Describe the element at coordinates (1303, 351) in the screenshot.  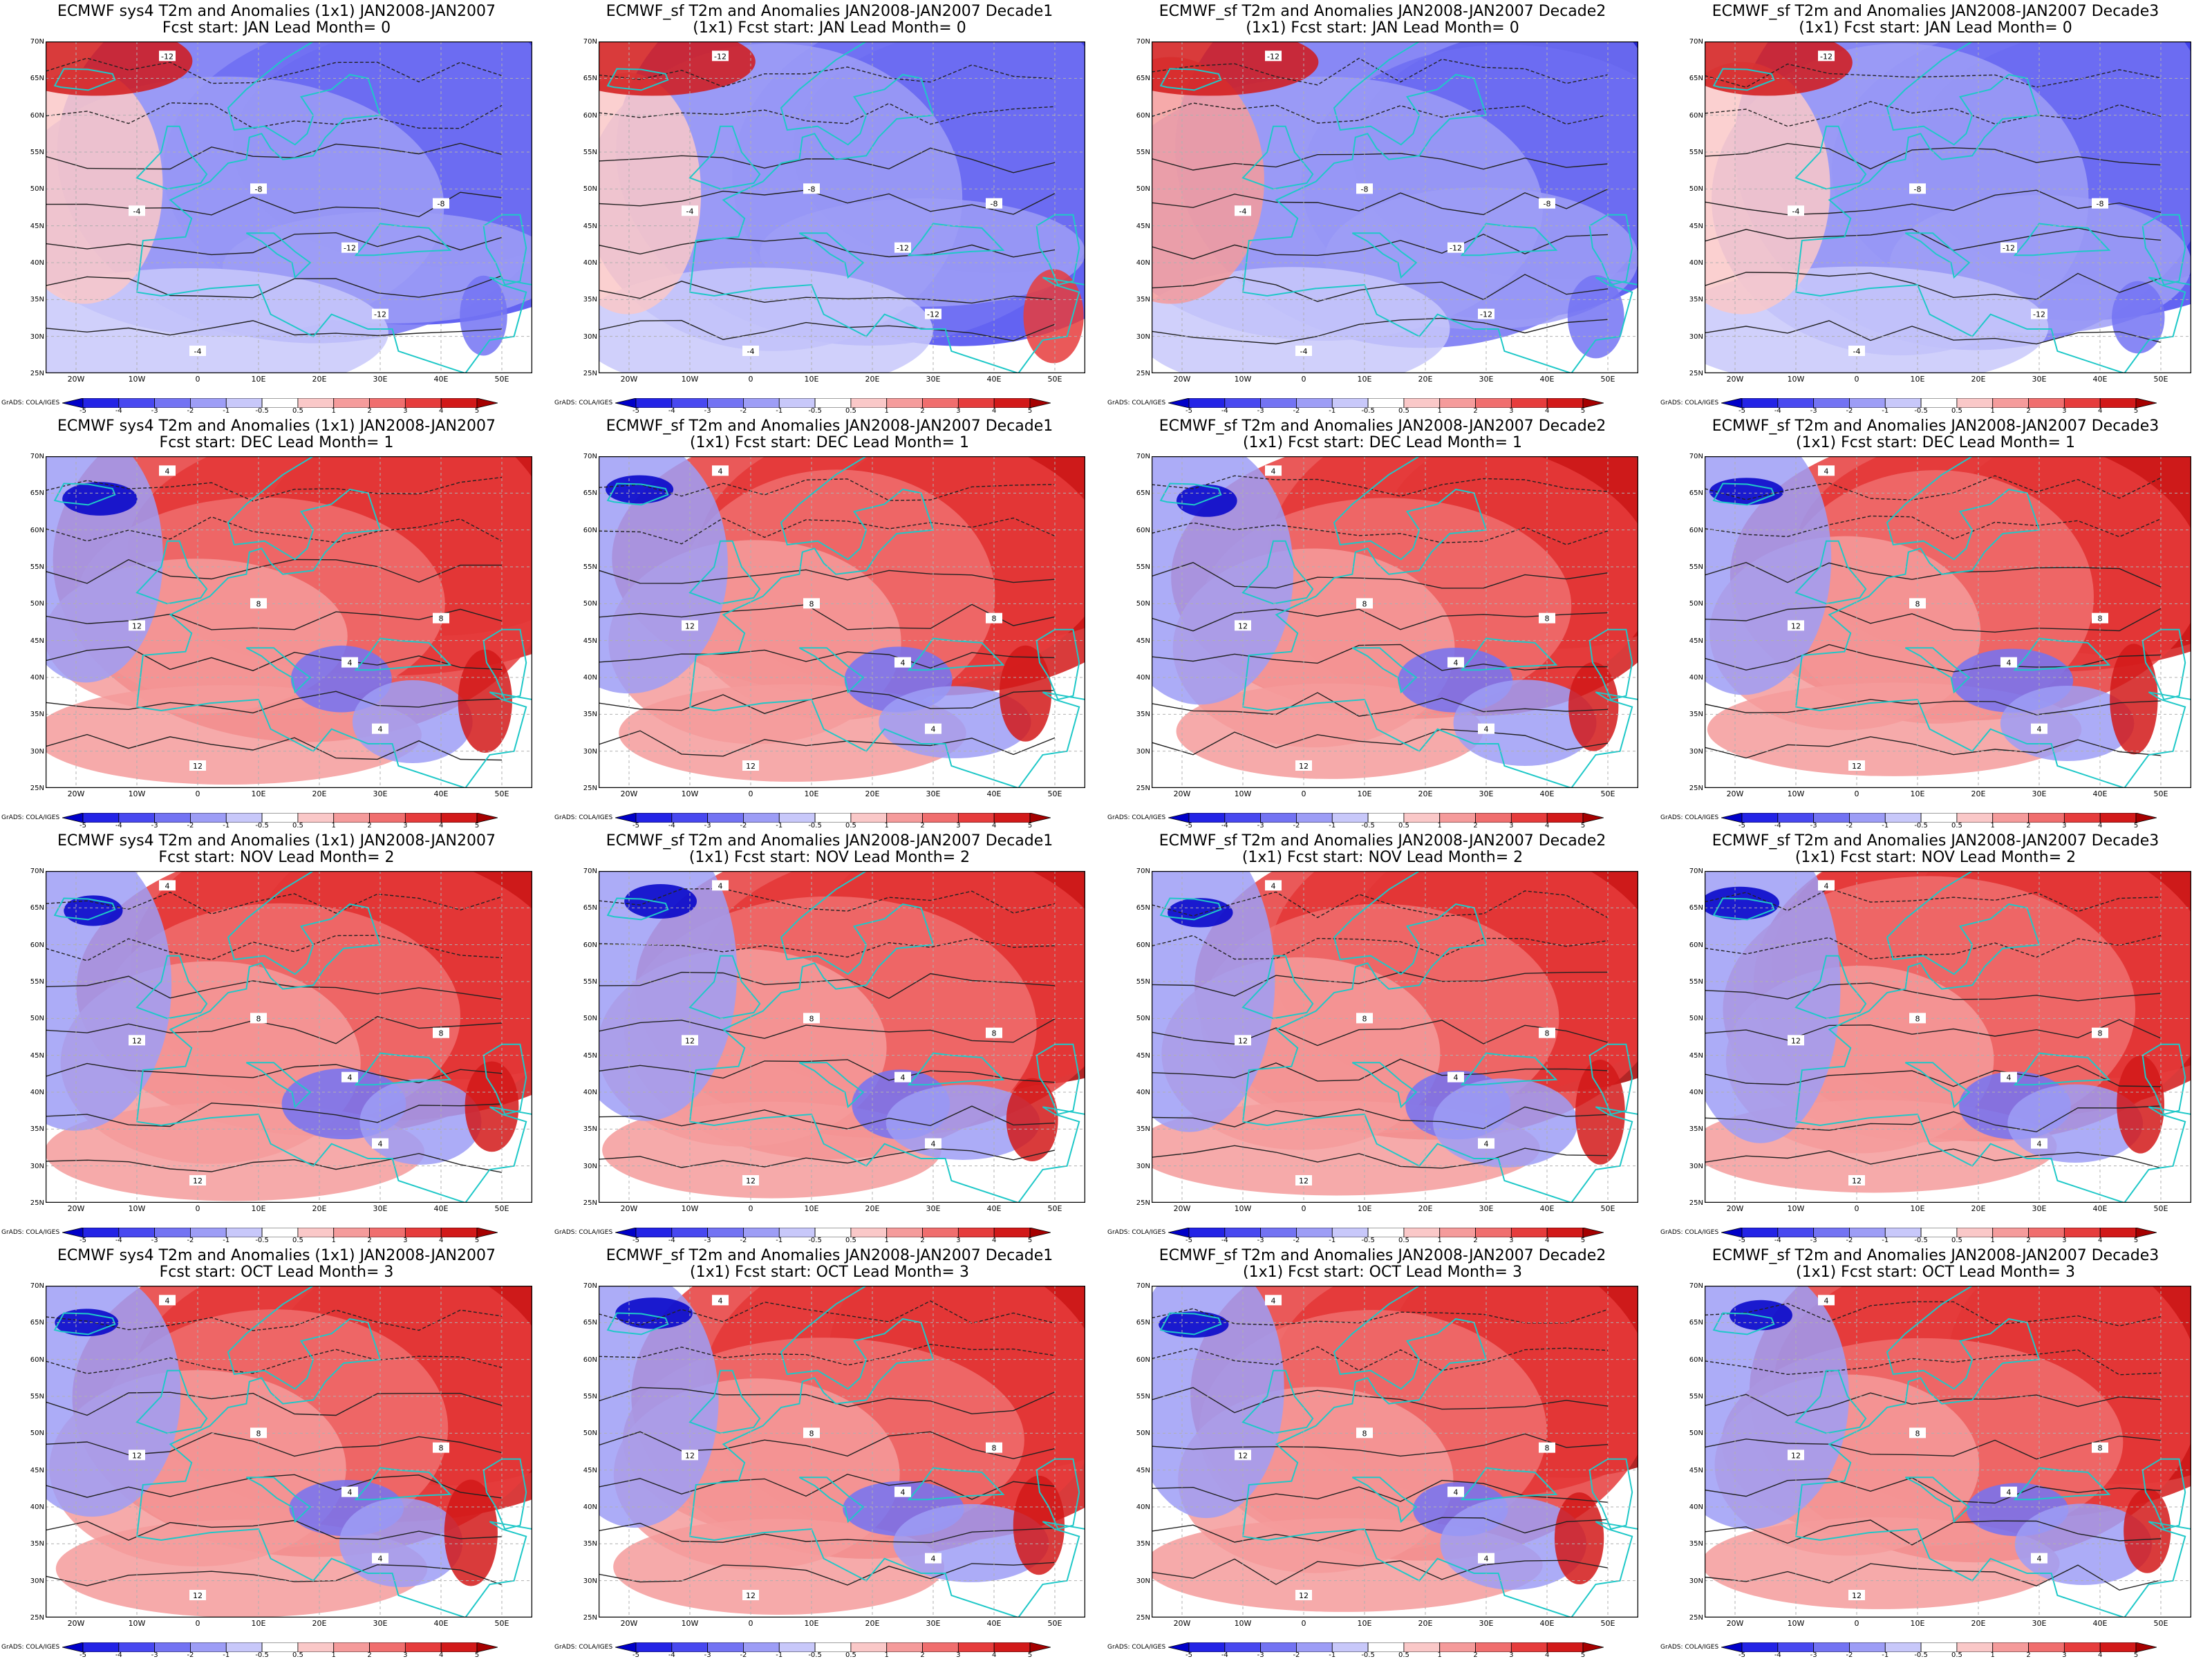
I see `contour-label: -4` at that location.